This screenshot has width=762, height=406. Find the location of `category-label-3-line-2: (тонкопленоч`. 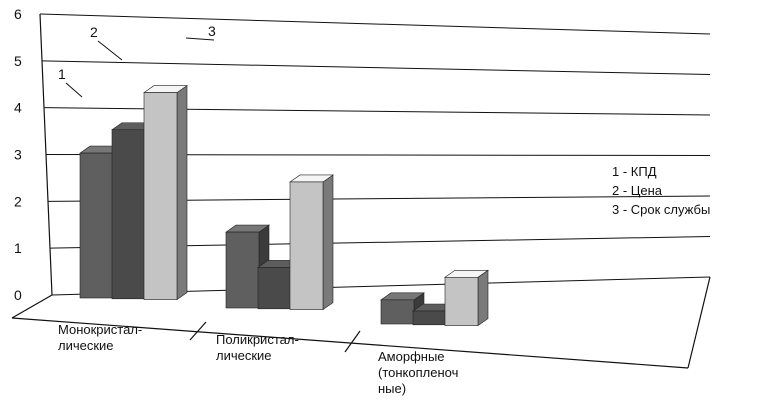

category-label-3-line-2: (тонкопленоч is located at coordinates (418, 372).